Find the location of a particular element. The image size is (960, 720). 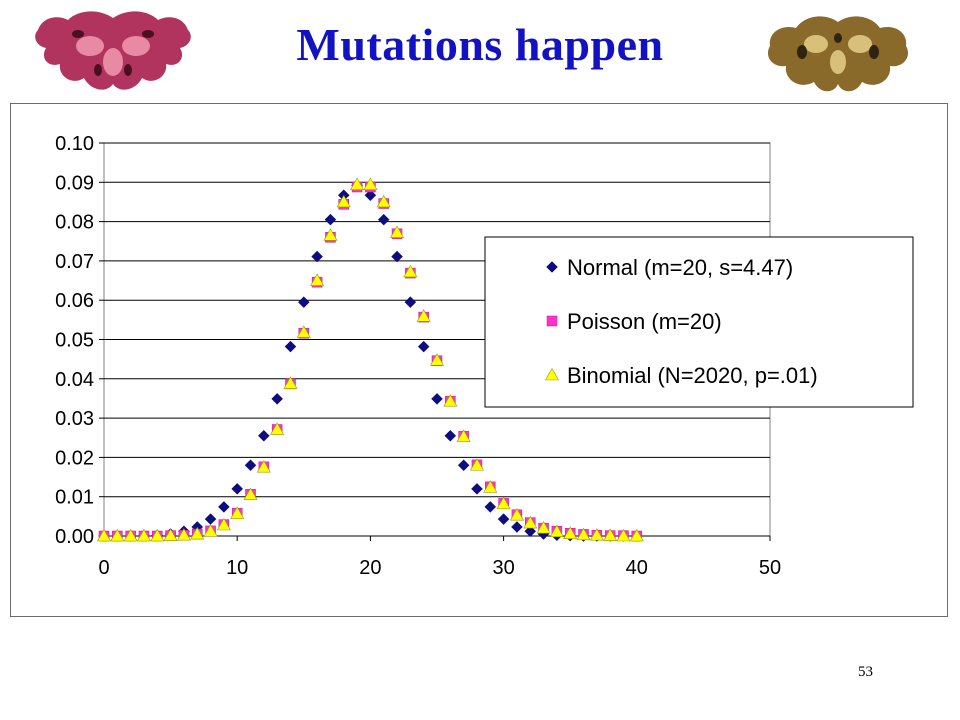

x-tick-label: 50 is located at coordinates (770, 568).